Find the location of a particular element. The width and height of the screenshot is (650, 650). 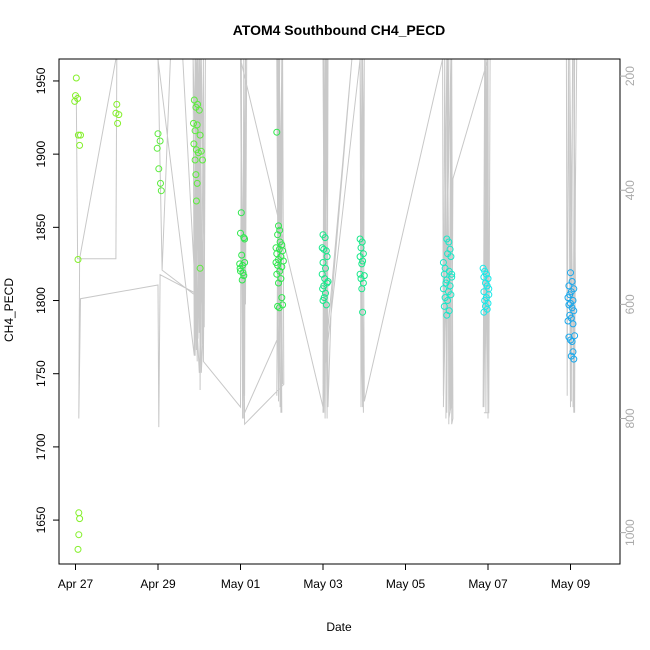

y2-tick-label: 200 is located at coordinates (630, 76).